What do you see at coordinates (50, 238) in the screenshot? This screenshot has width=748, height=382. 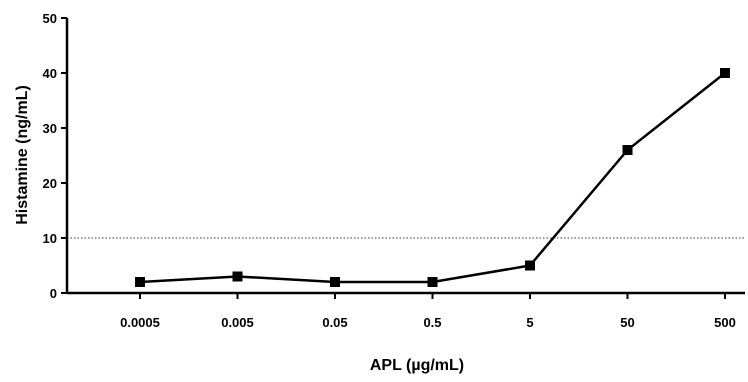 I see `y-tick-label: 10` at bounding box center [50, 238].